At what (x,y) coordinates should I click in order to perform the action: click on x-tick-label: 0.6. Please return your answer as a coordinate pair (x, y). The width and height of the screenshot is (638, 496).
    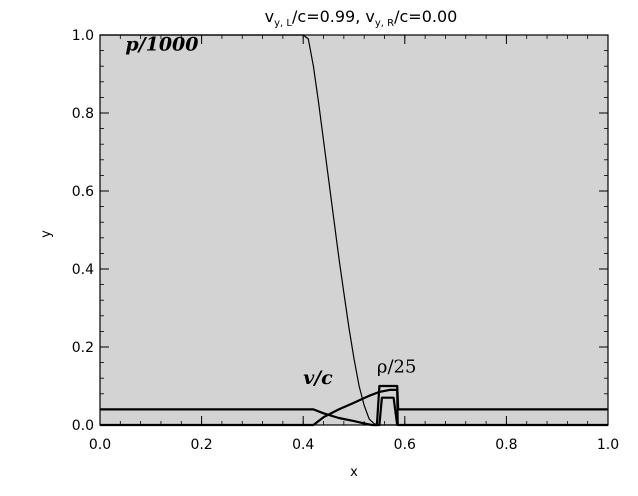
    Looking at the image, I should click on (405, 445).